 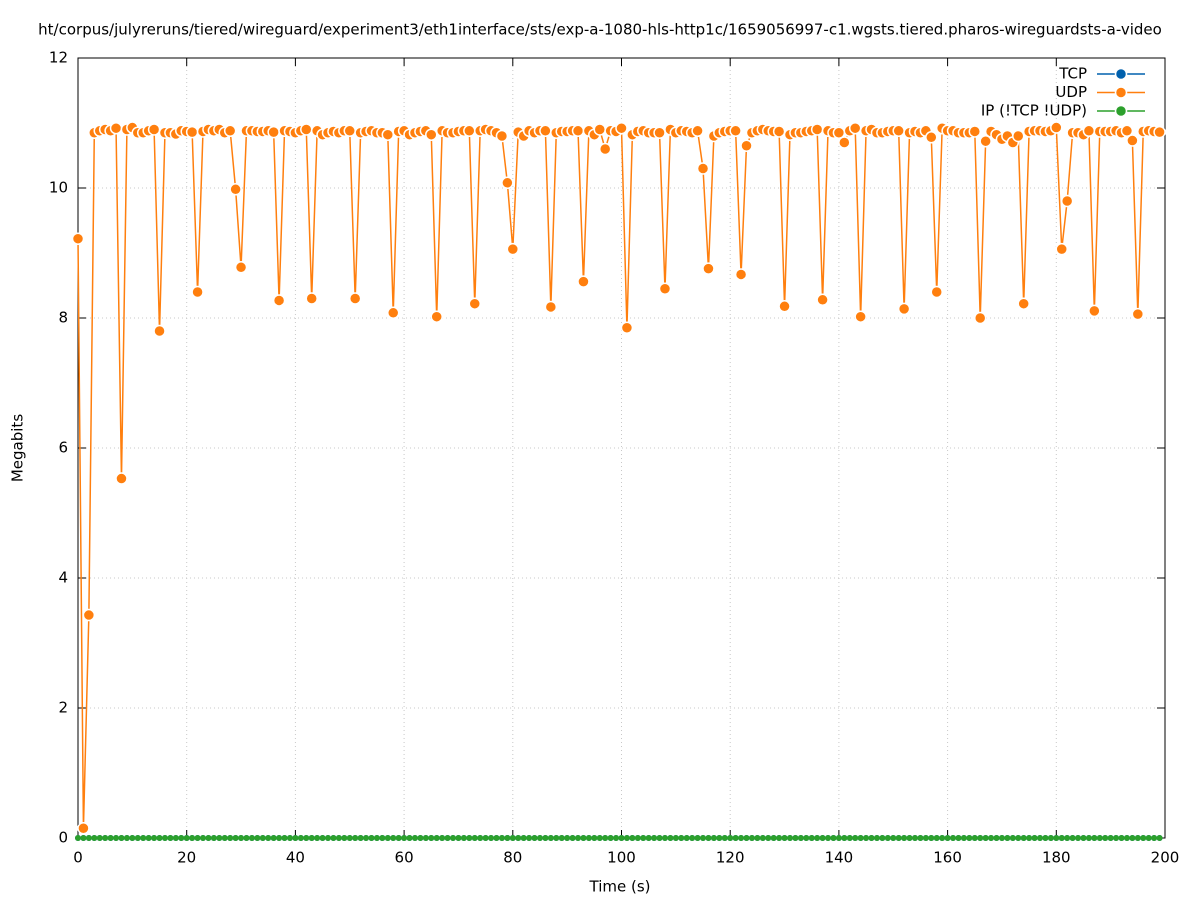 What do you see at coordinates (621, 858) in the screenshot?
I see `x-tick-label: 100` at bounding box center [621, 858].